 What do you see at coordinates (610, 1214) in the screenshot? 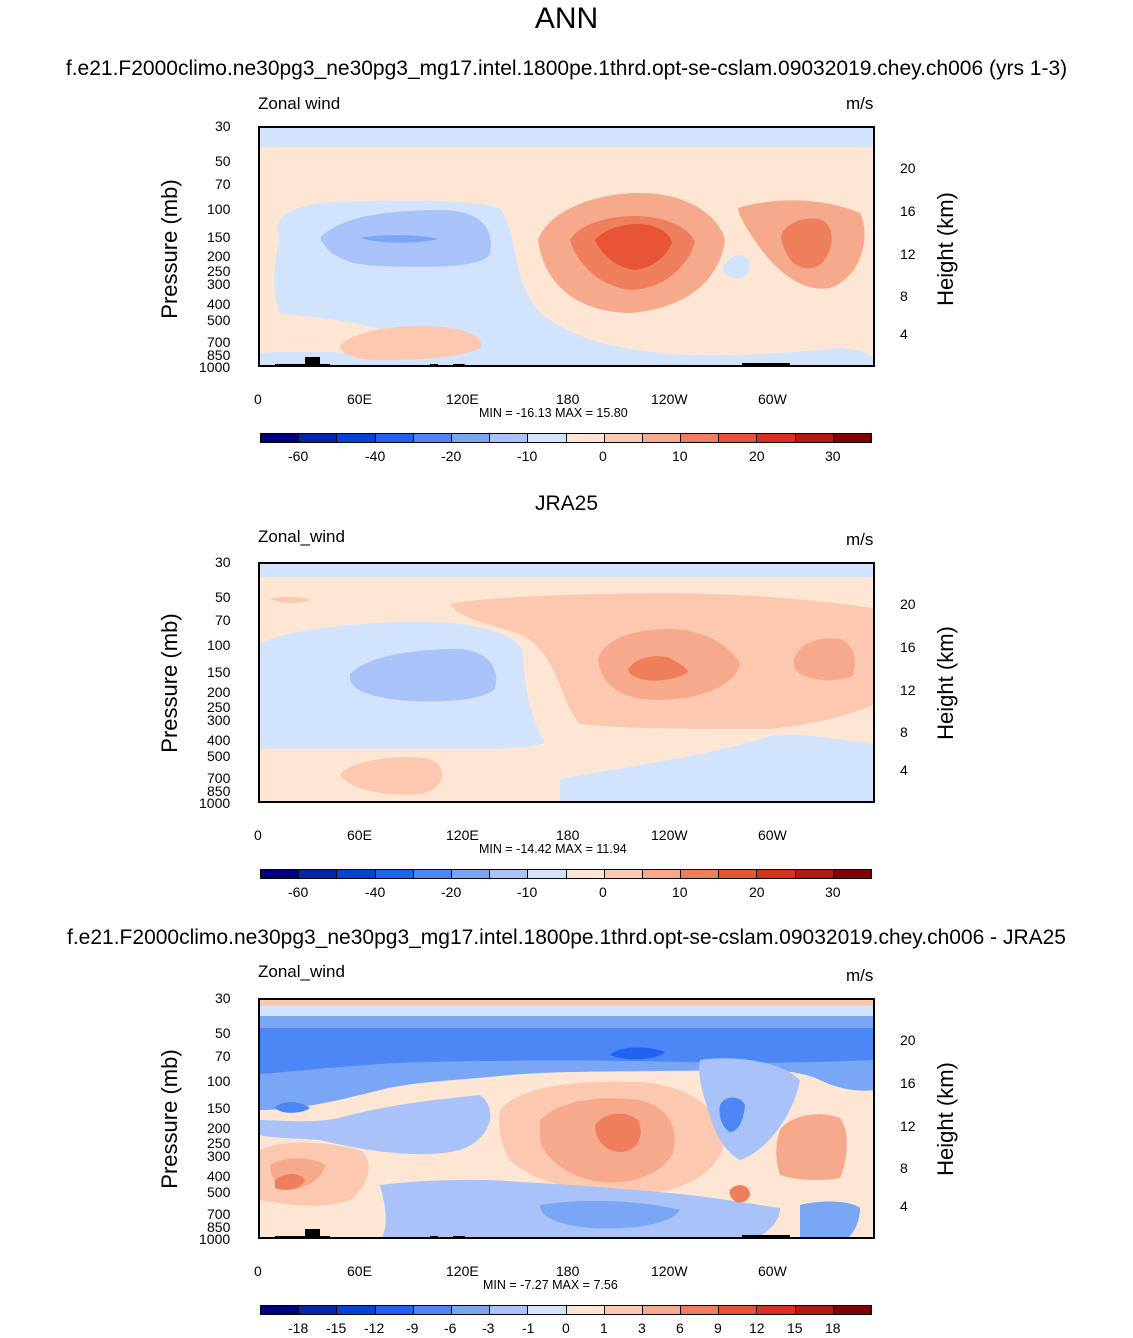
I see `low-neg-deep` at bounding box center [610, 1214].